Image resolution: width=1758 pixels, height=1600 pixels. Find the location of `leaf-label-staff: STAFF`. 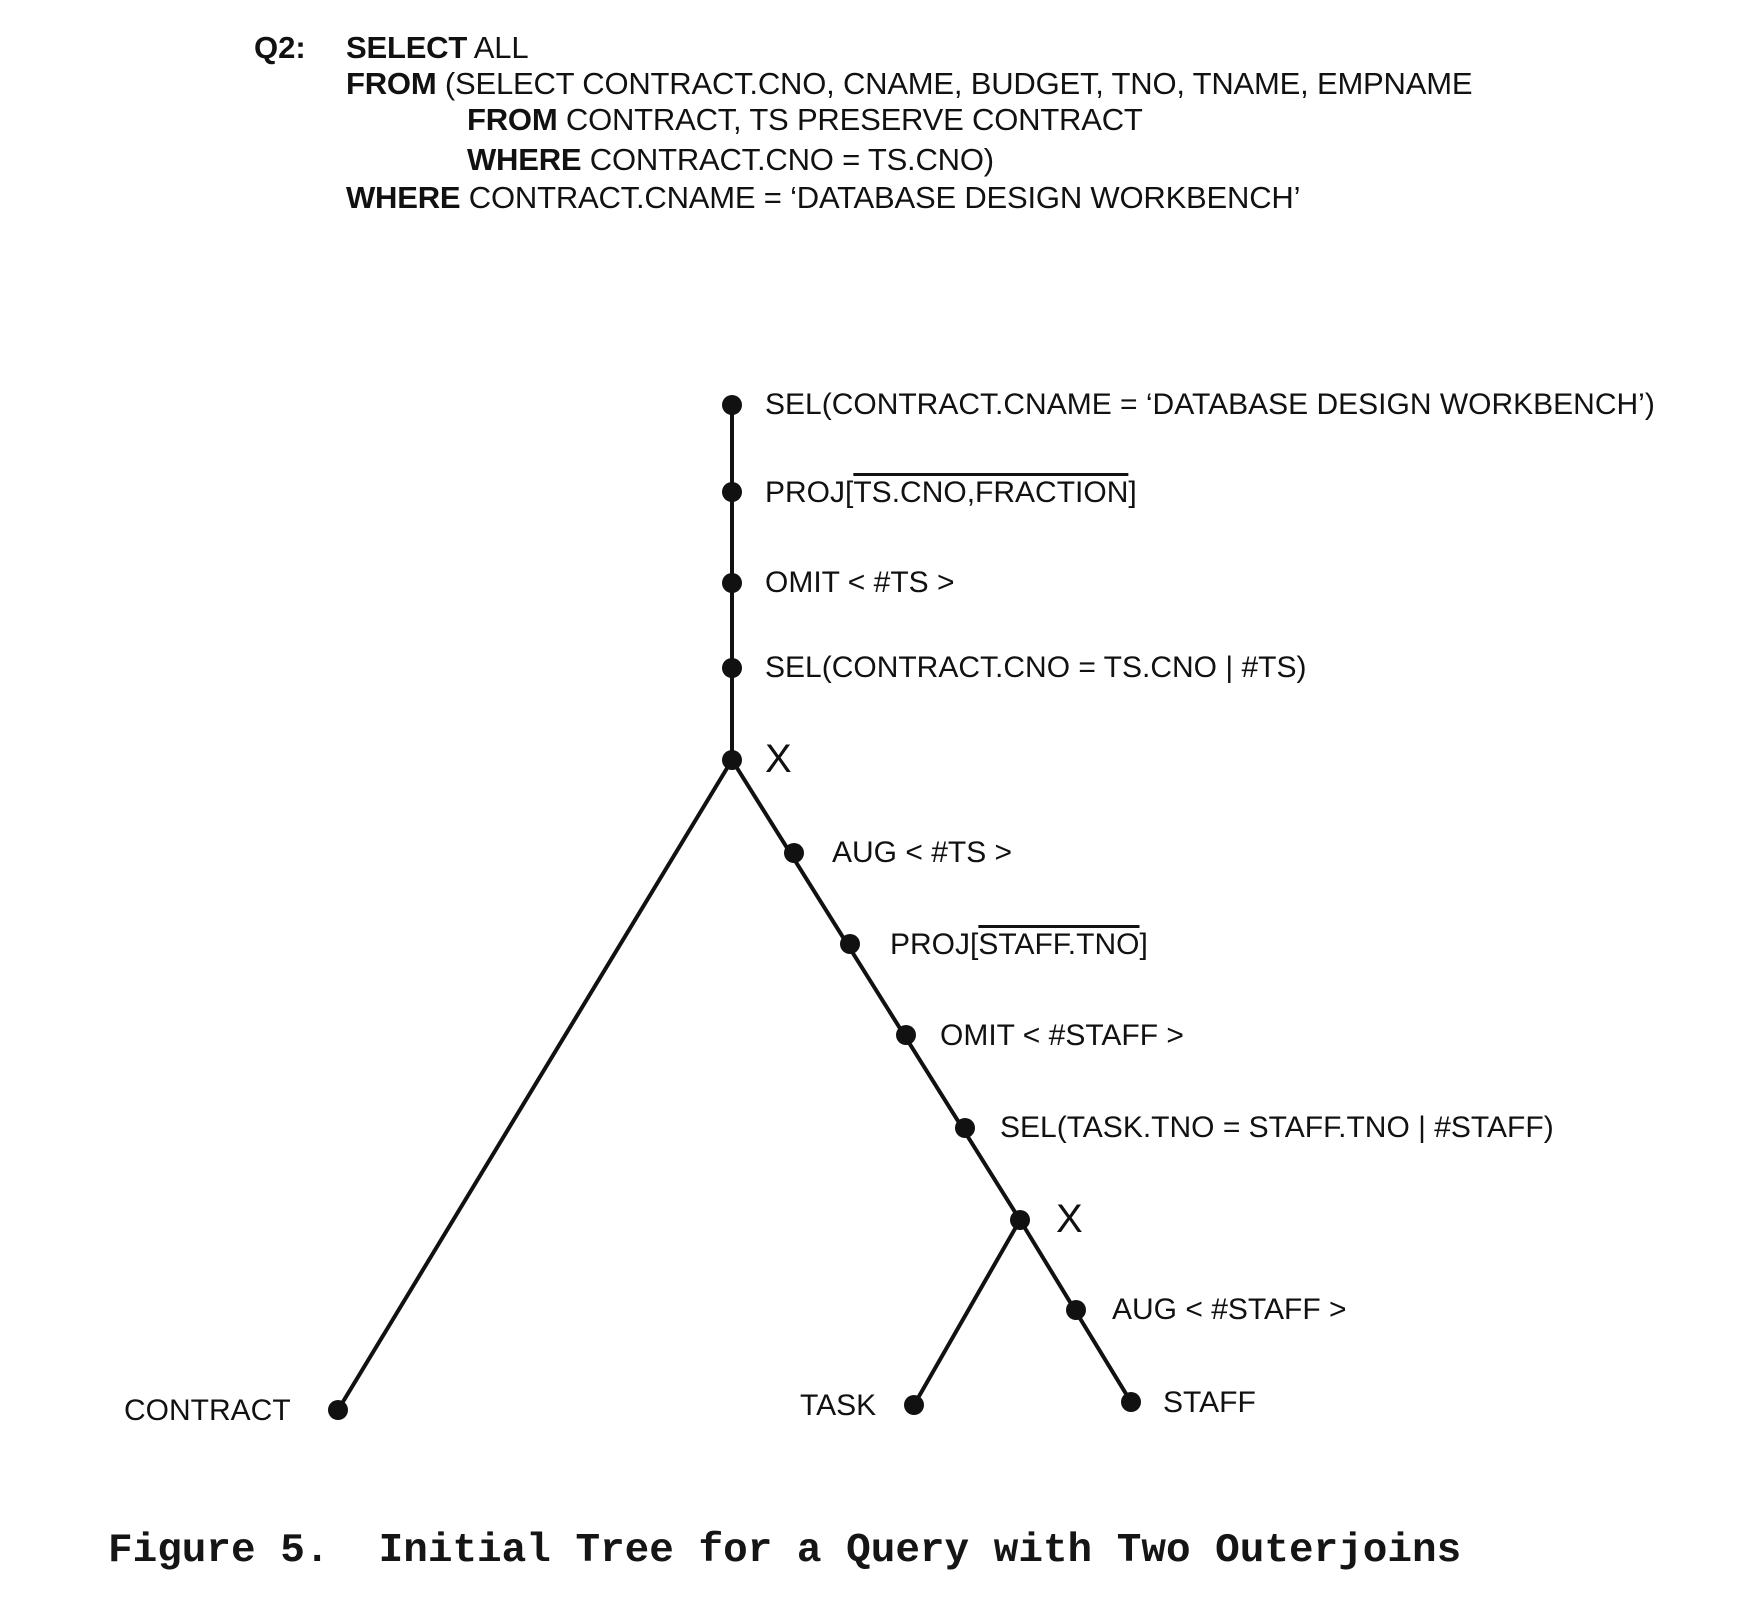

leaf-label-staff: STAFF is located at coordinates (1209, 1402).